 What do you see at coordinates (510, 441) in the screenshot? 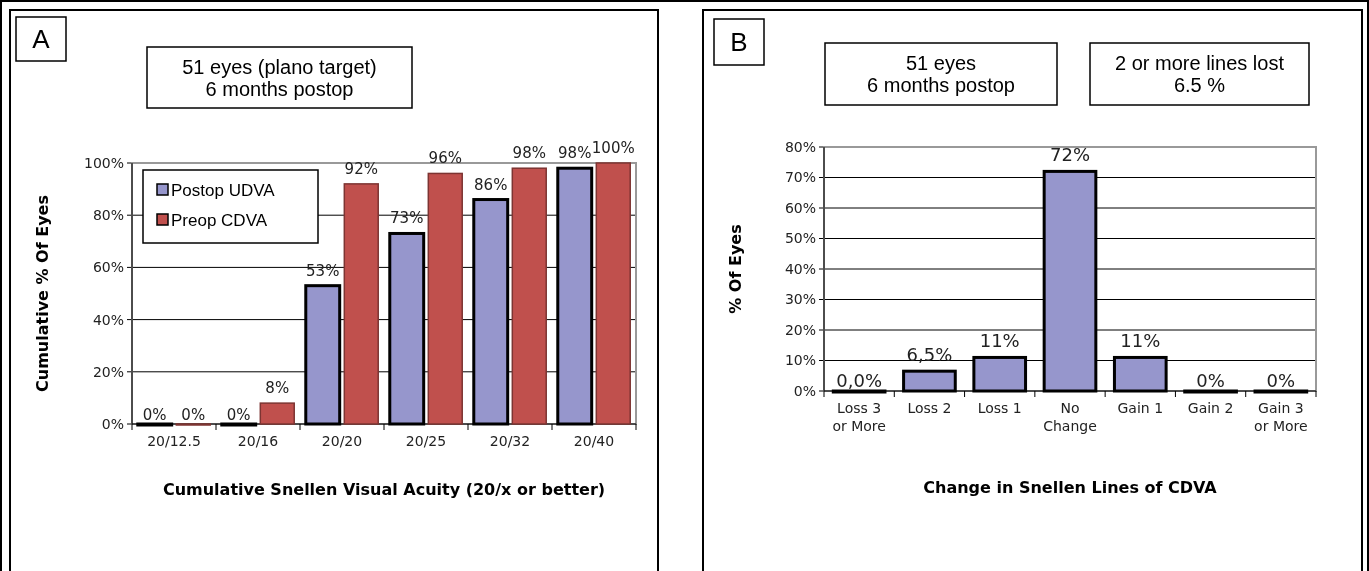
I see `x-tick-label: 20/32` at bounding box center [510, 441].